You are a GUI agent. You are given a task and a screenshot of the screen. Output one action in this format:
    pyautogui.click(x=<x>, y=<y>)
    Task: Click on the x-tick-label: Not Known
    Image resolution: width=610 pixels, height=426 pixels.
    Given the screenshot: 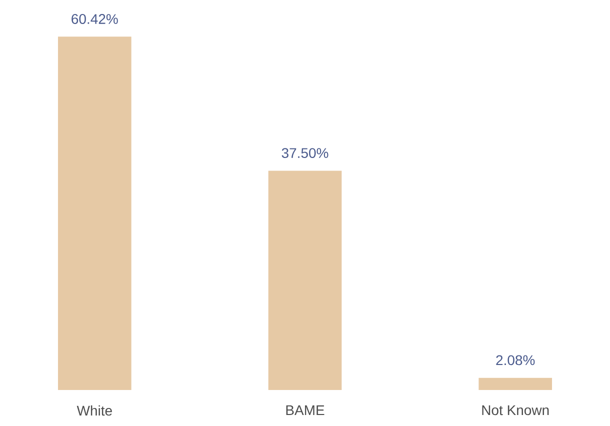 What is the action you would take?
    pyautogui.click(x=515, y=410)
    